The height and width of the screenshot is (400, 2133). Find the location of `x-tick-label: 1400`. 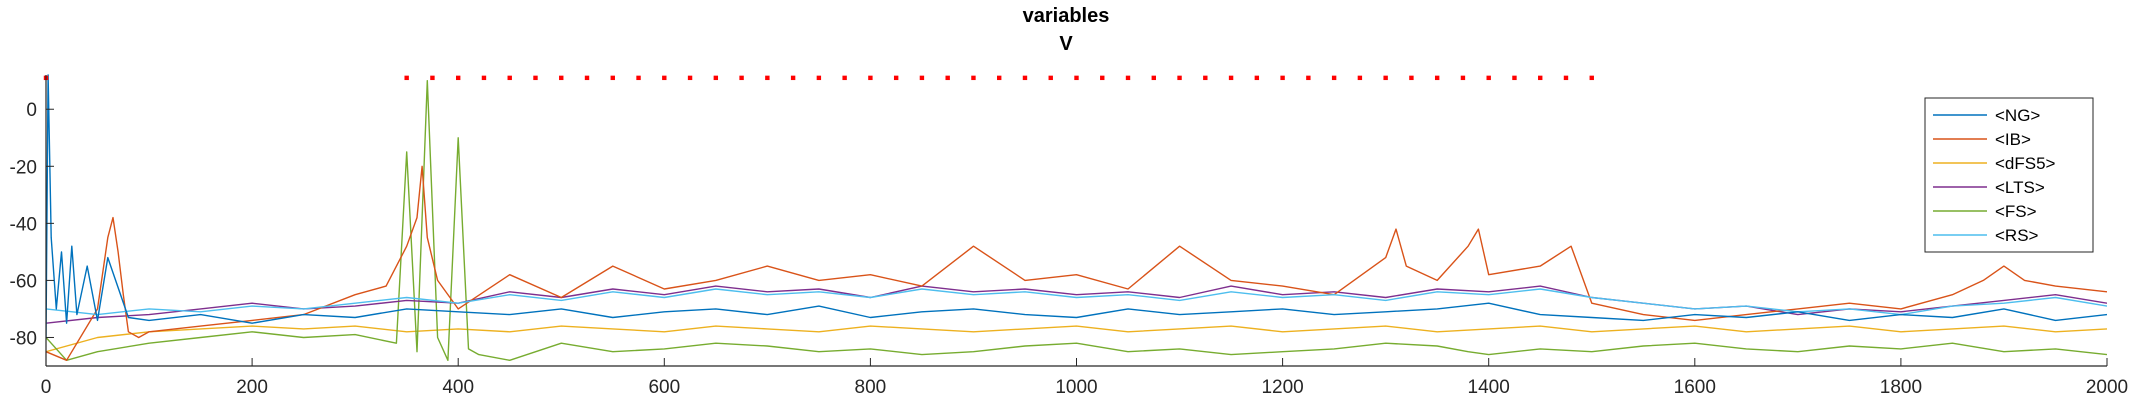

x-tick-label: 1400 is located at coordinates (1489, 387).